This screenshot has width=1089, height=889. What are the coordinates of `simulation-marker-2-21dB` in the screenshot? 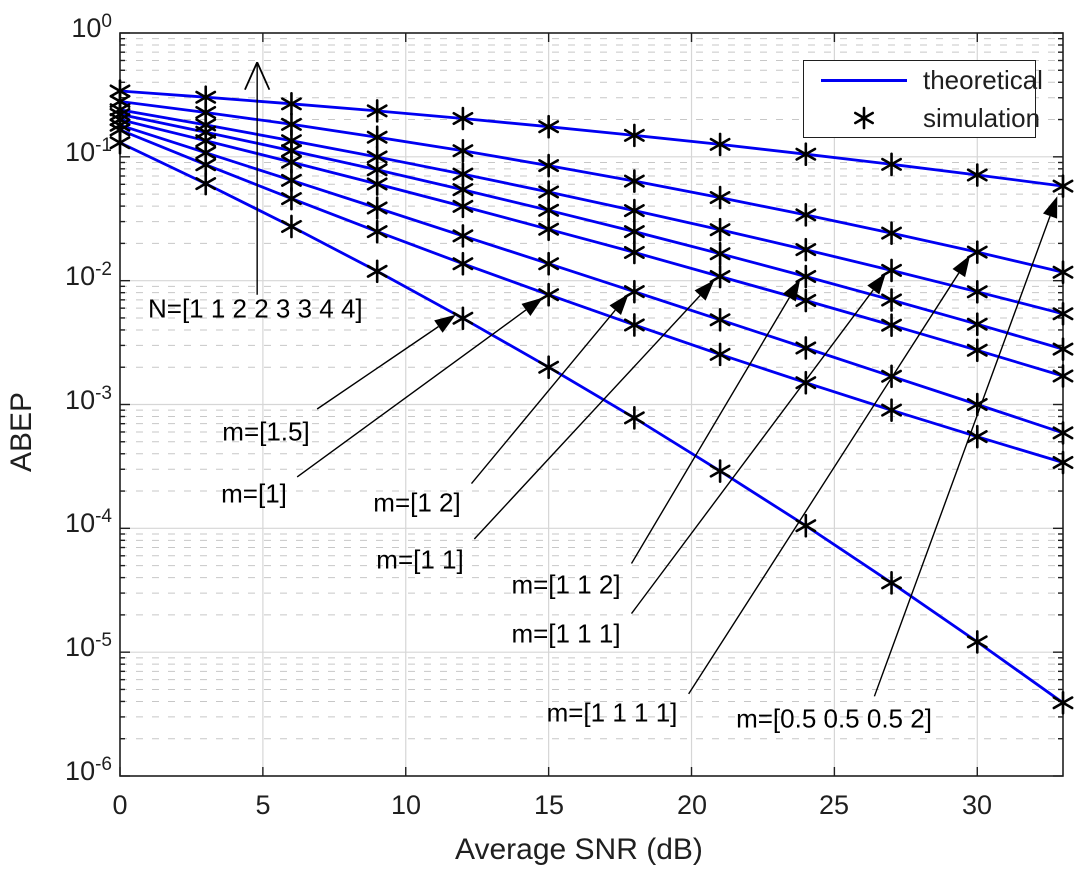 It's located at (720, 197).